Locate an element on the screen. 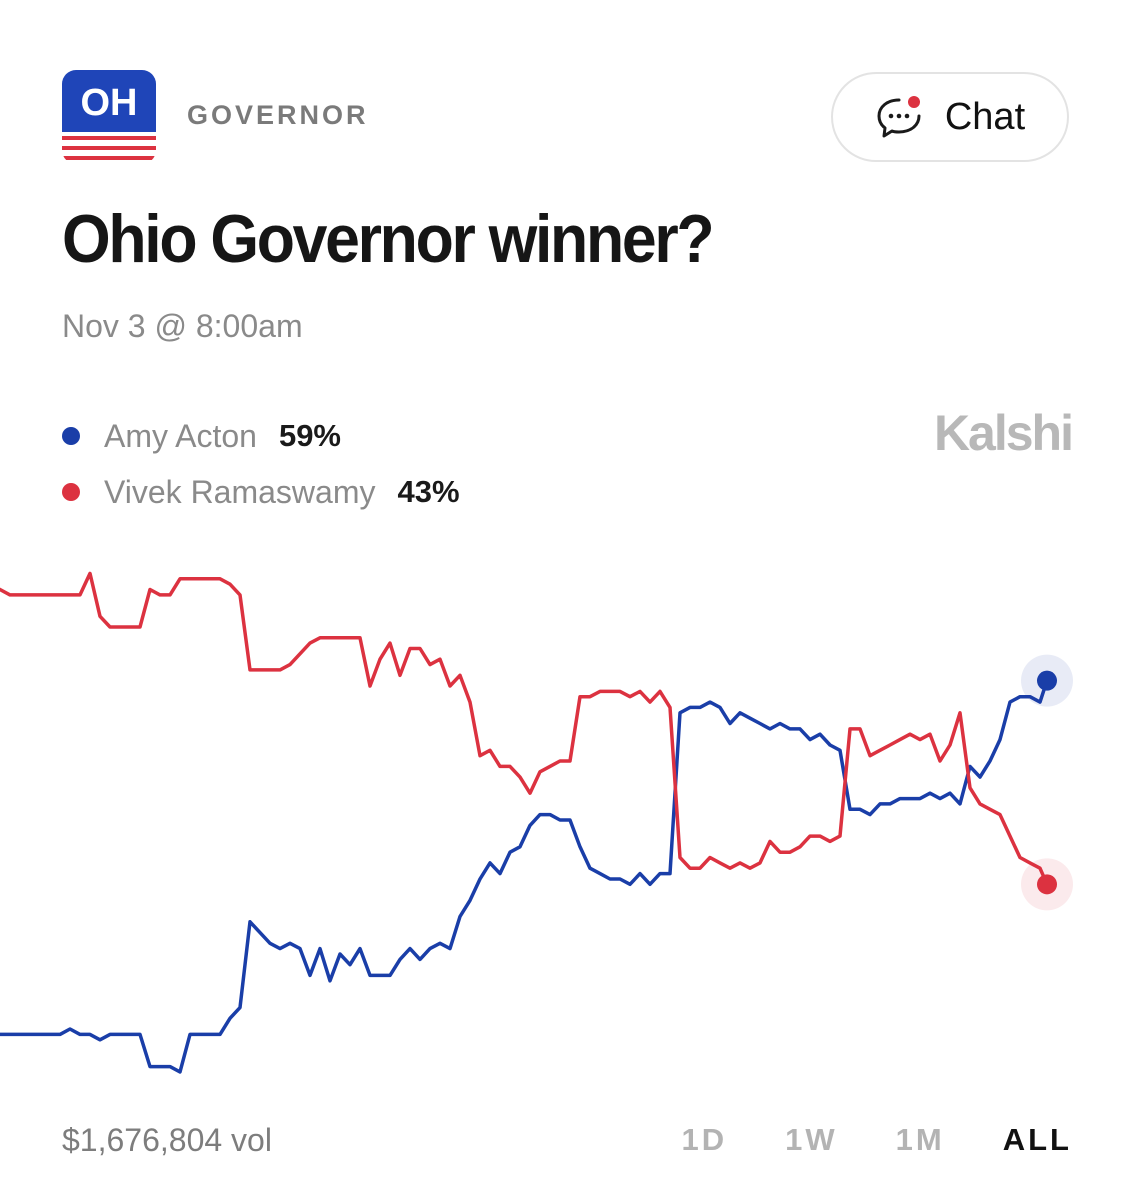 The image size is (1134, 1200). chart-legend: Amy Acton 59% Vivek Ramaswamy 43% is located at coordinates (261, 470).